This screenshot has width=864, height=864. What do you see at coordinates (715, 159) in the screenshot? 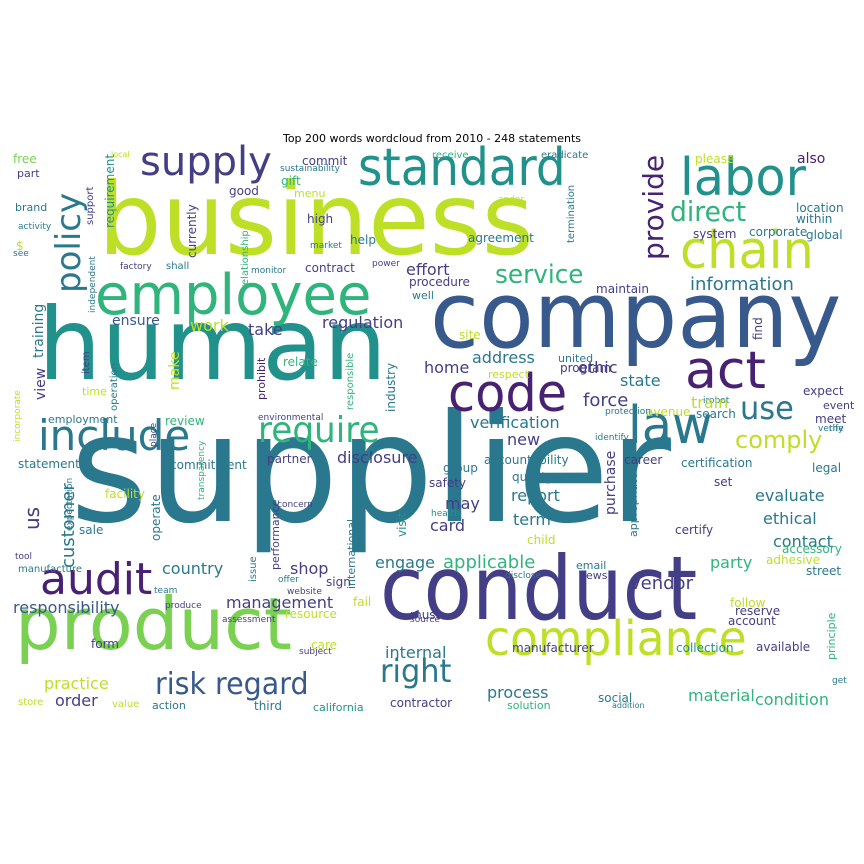
I see `word-please: please` at bounding box center [715, 159].